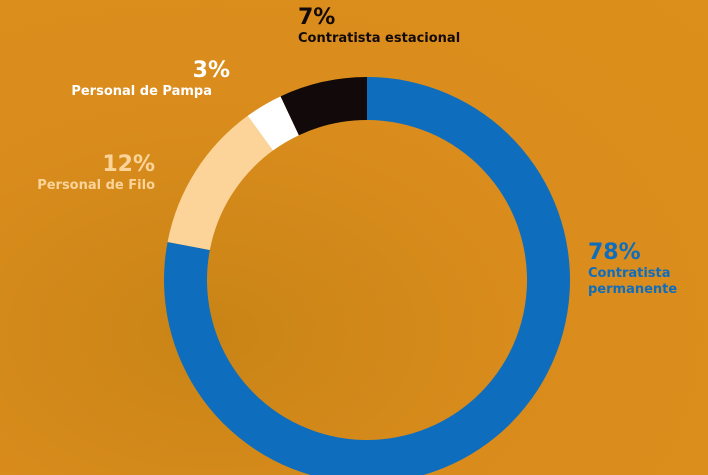 The height and width of the screenshot is (475, 708). I want to click on value-label: 78%, so click(614, 252).